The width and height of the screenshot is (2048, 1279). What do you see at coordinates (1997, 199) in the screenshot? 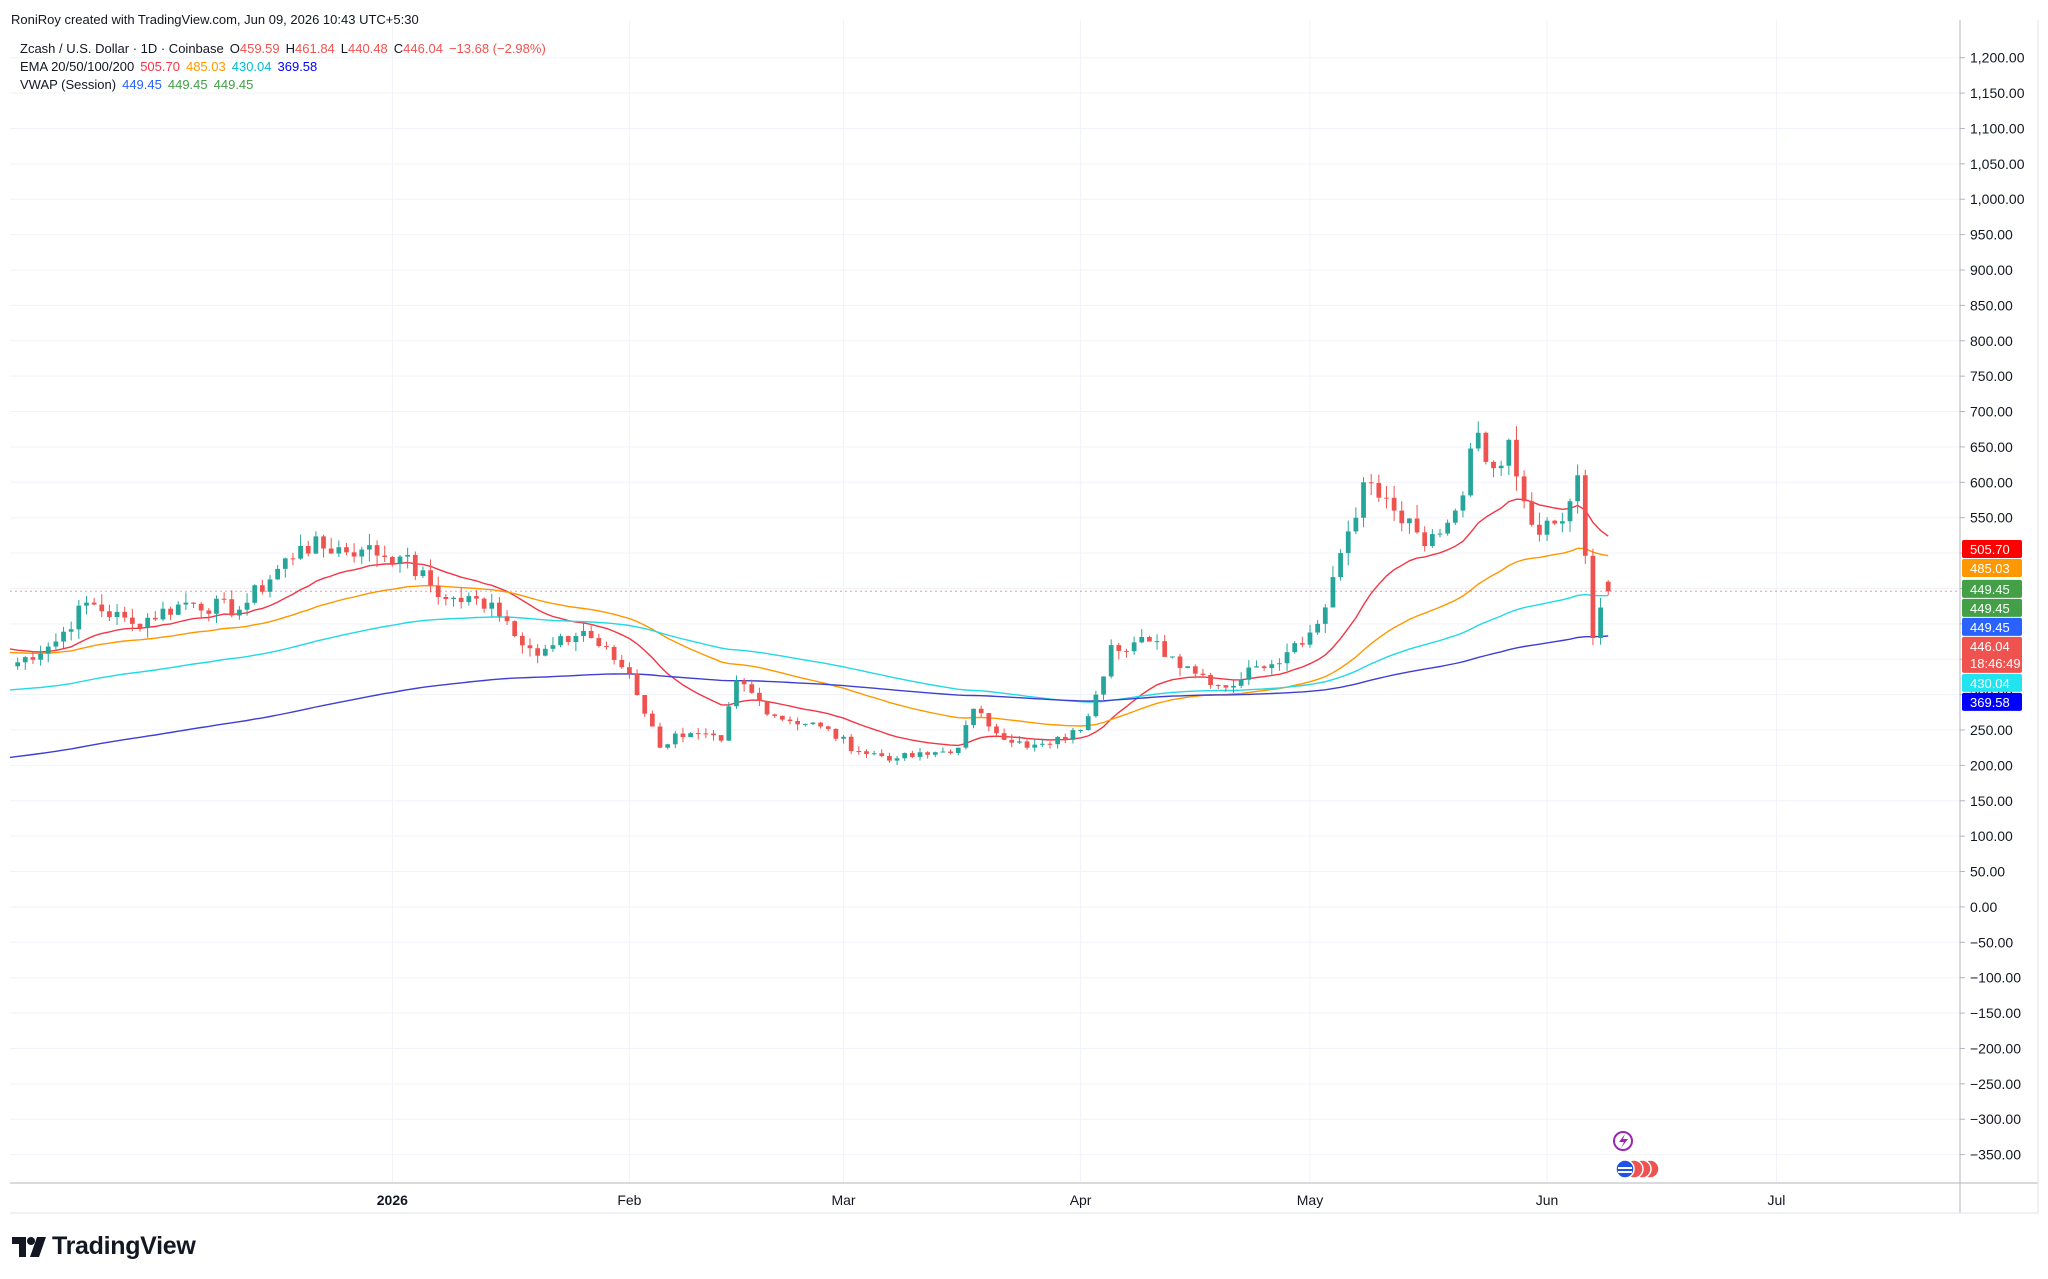
I see `y-tick-label: 1,000.00` at bounding box center [1997, 199].